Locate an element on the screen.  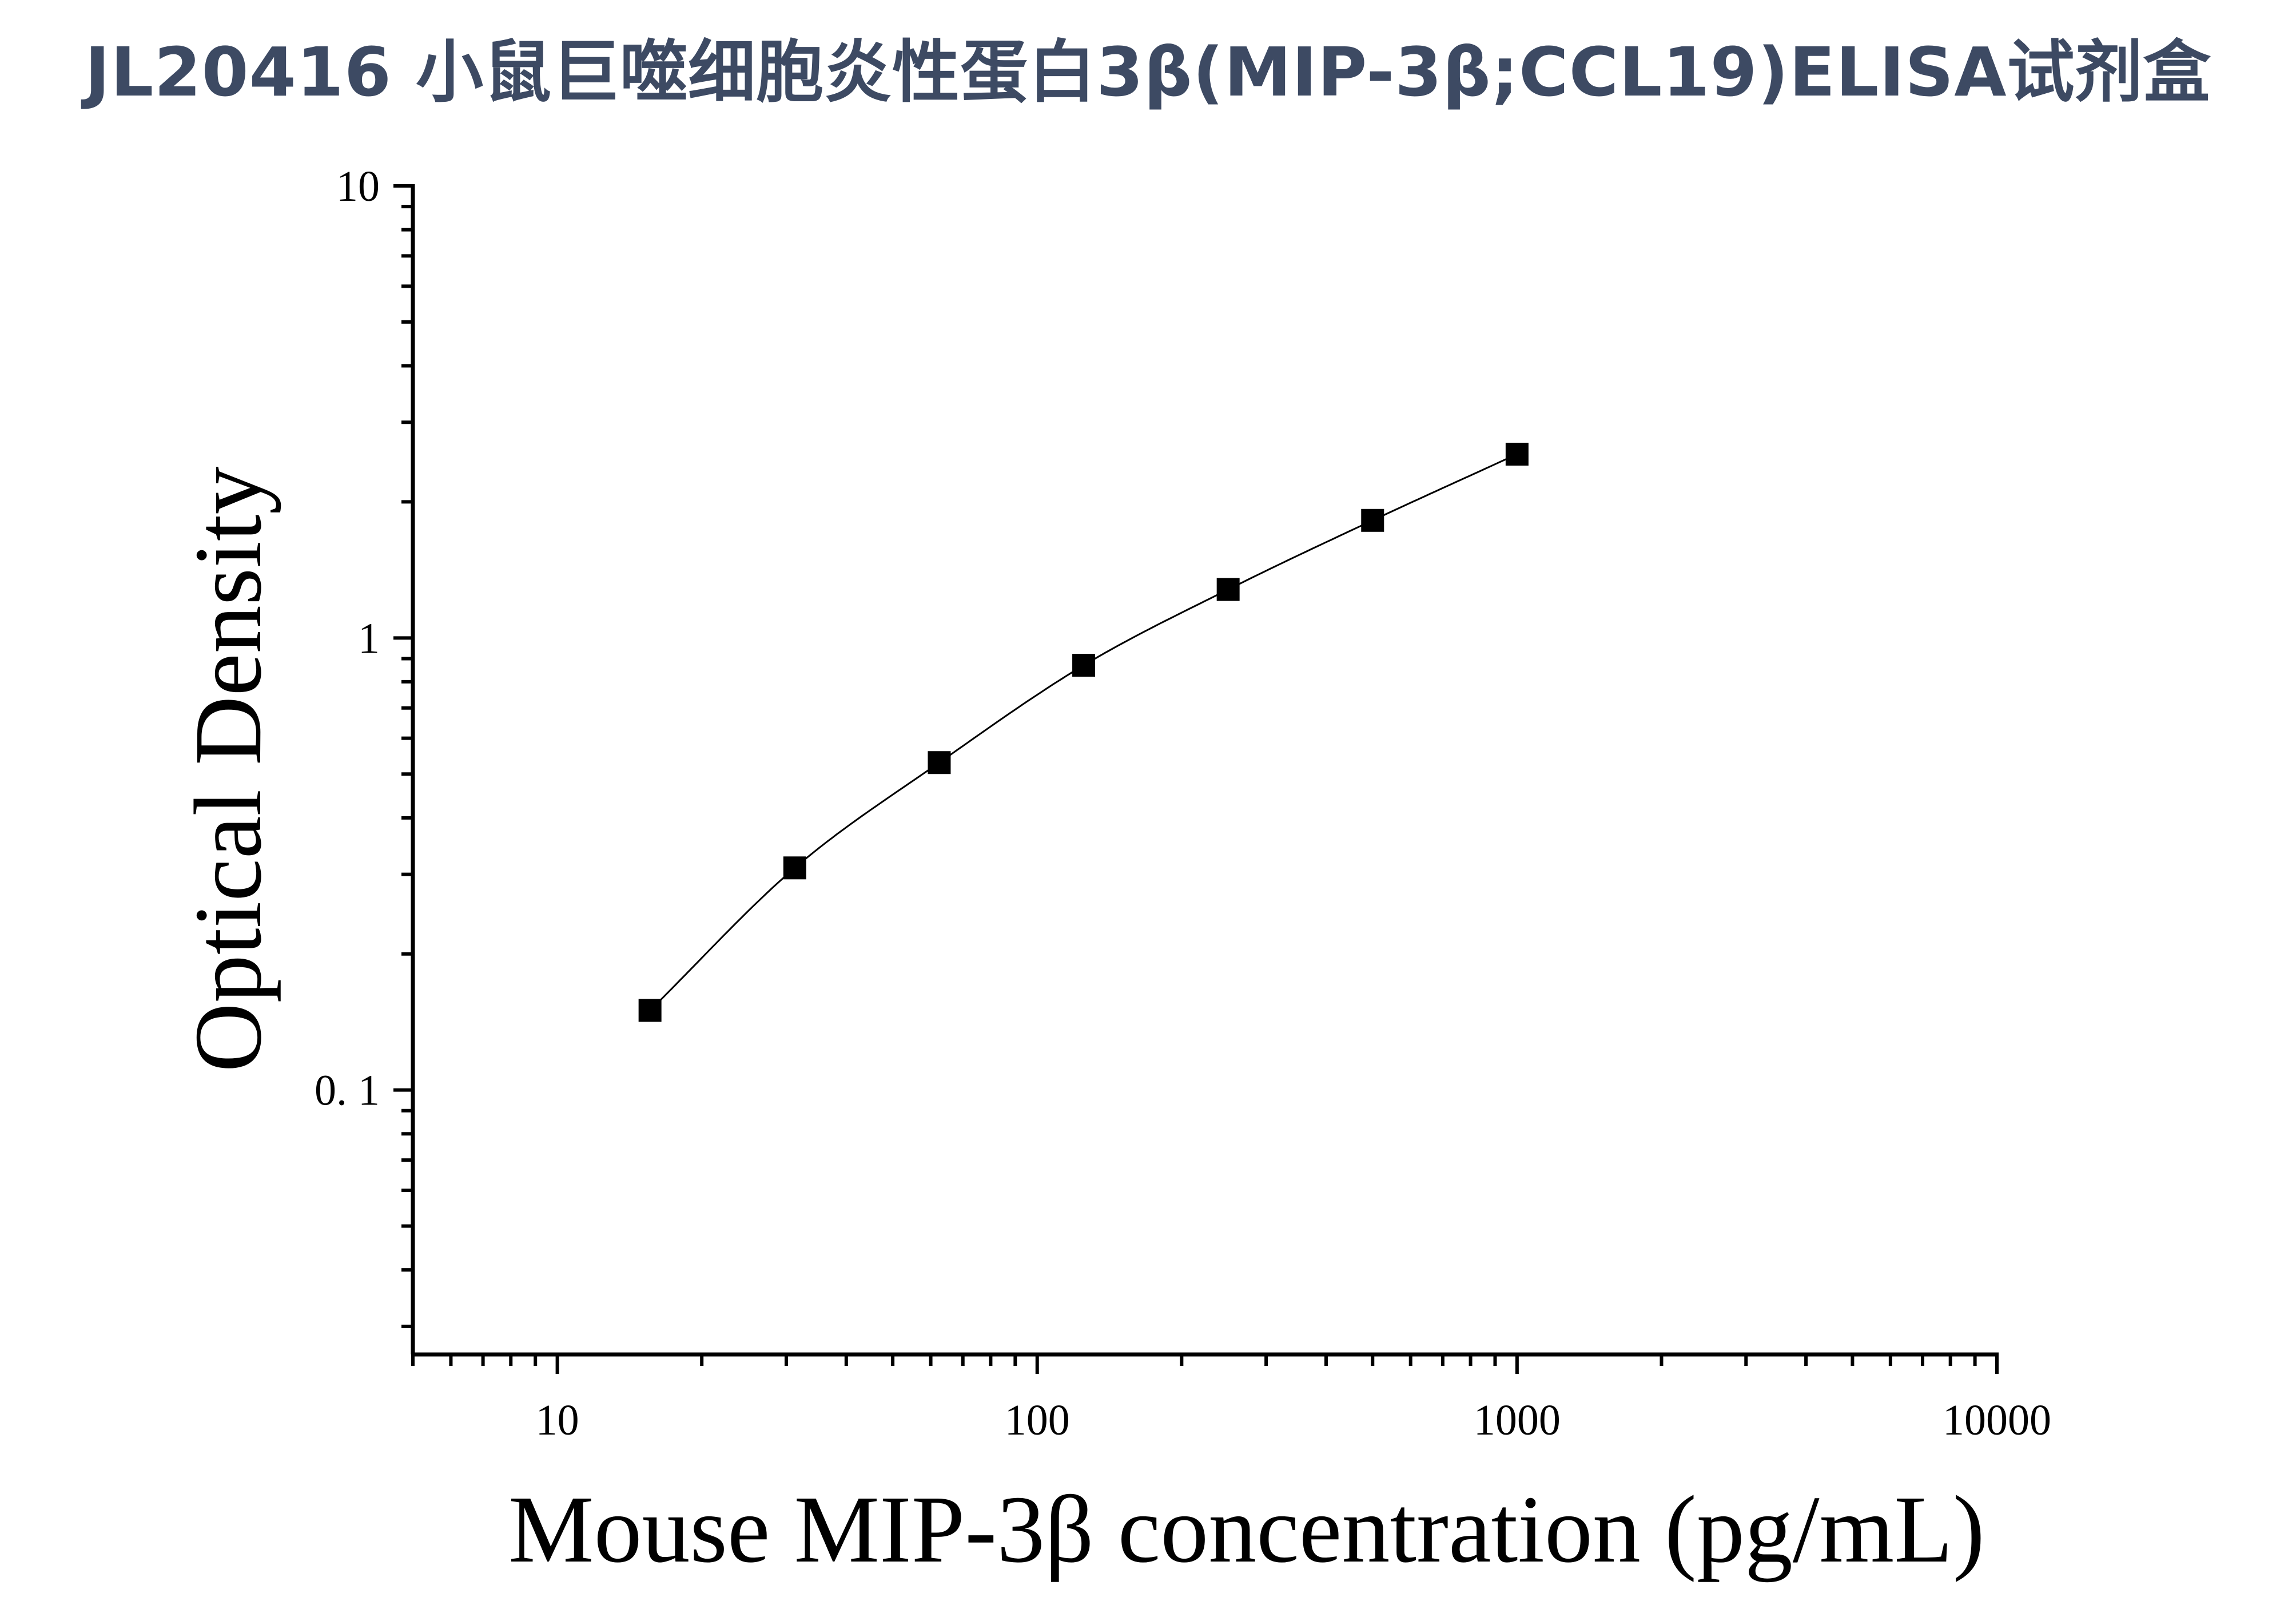
y-tick-label: 0. 1 is located at coordinates (347, 1091).